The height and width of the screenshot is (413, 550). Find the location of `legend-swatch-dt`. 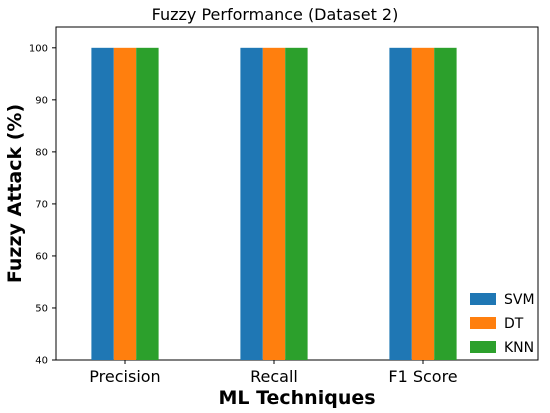

legend-swatch-dt is located at coordinates (483, 323).